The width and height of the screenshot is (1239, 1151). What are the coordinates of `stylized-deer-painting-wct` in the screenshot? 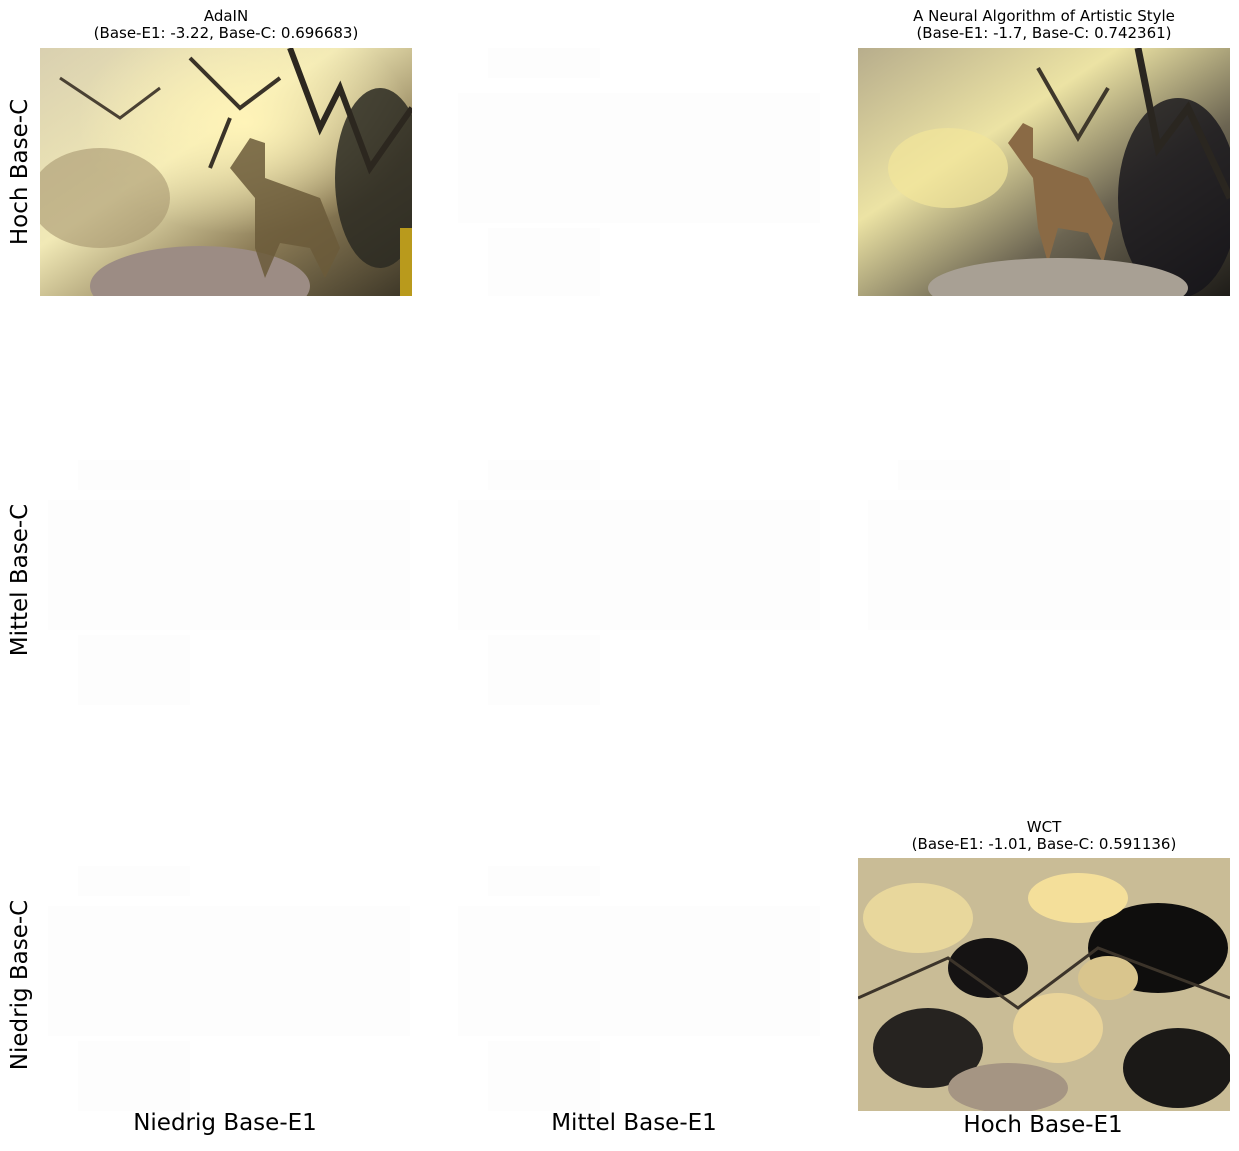 It's located at (1044, 984).